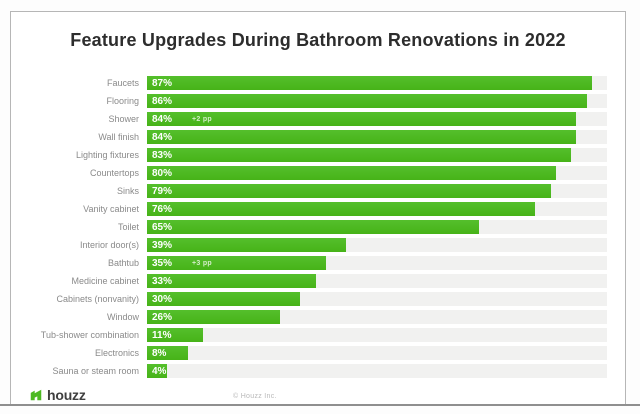  What do you see at coordinates (123, 119) in the screenshot?
I see `category-label: Shower` at bounding box center [123, 119].